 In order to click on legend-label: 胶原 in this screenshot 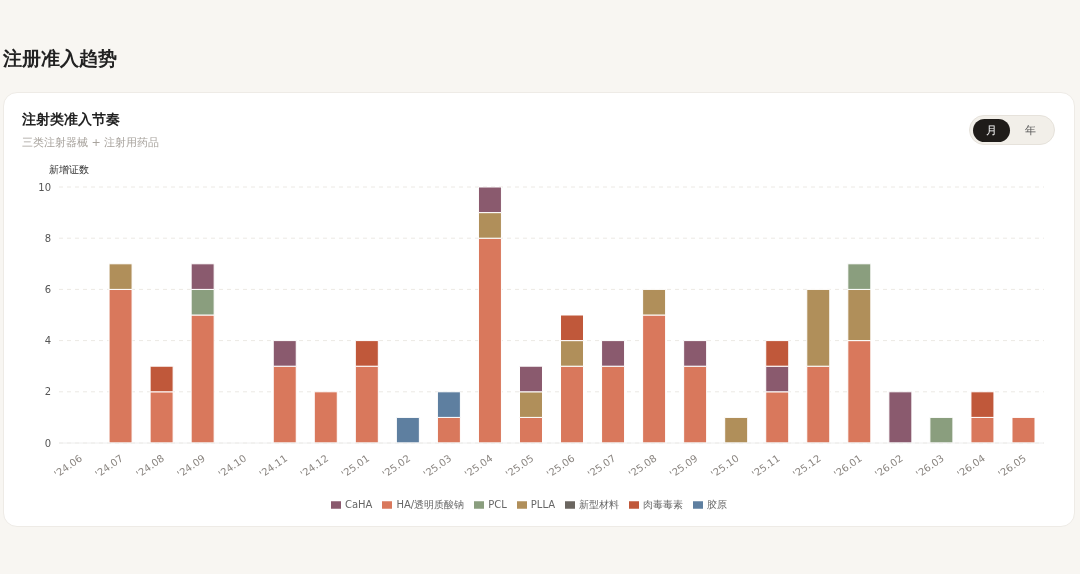, I will do `click(717, 504)`.